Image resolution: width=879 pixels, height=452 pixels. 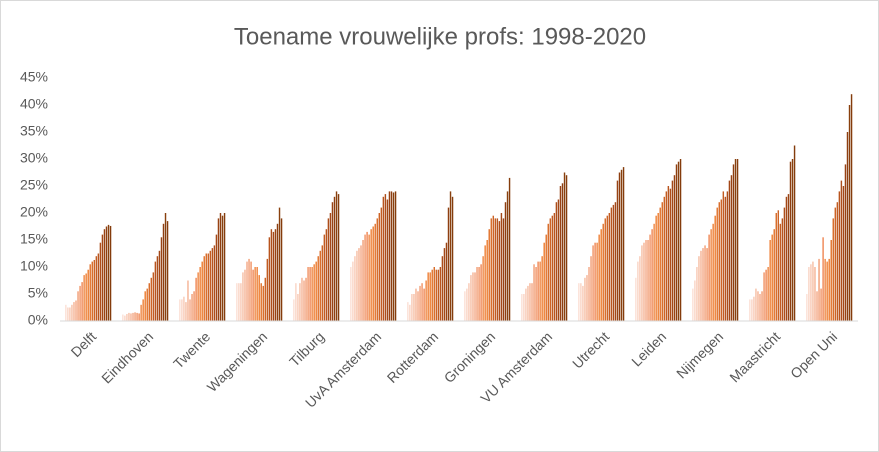 I want to click on y-tick-label: 0%, so click(x=38, y=320).